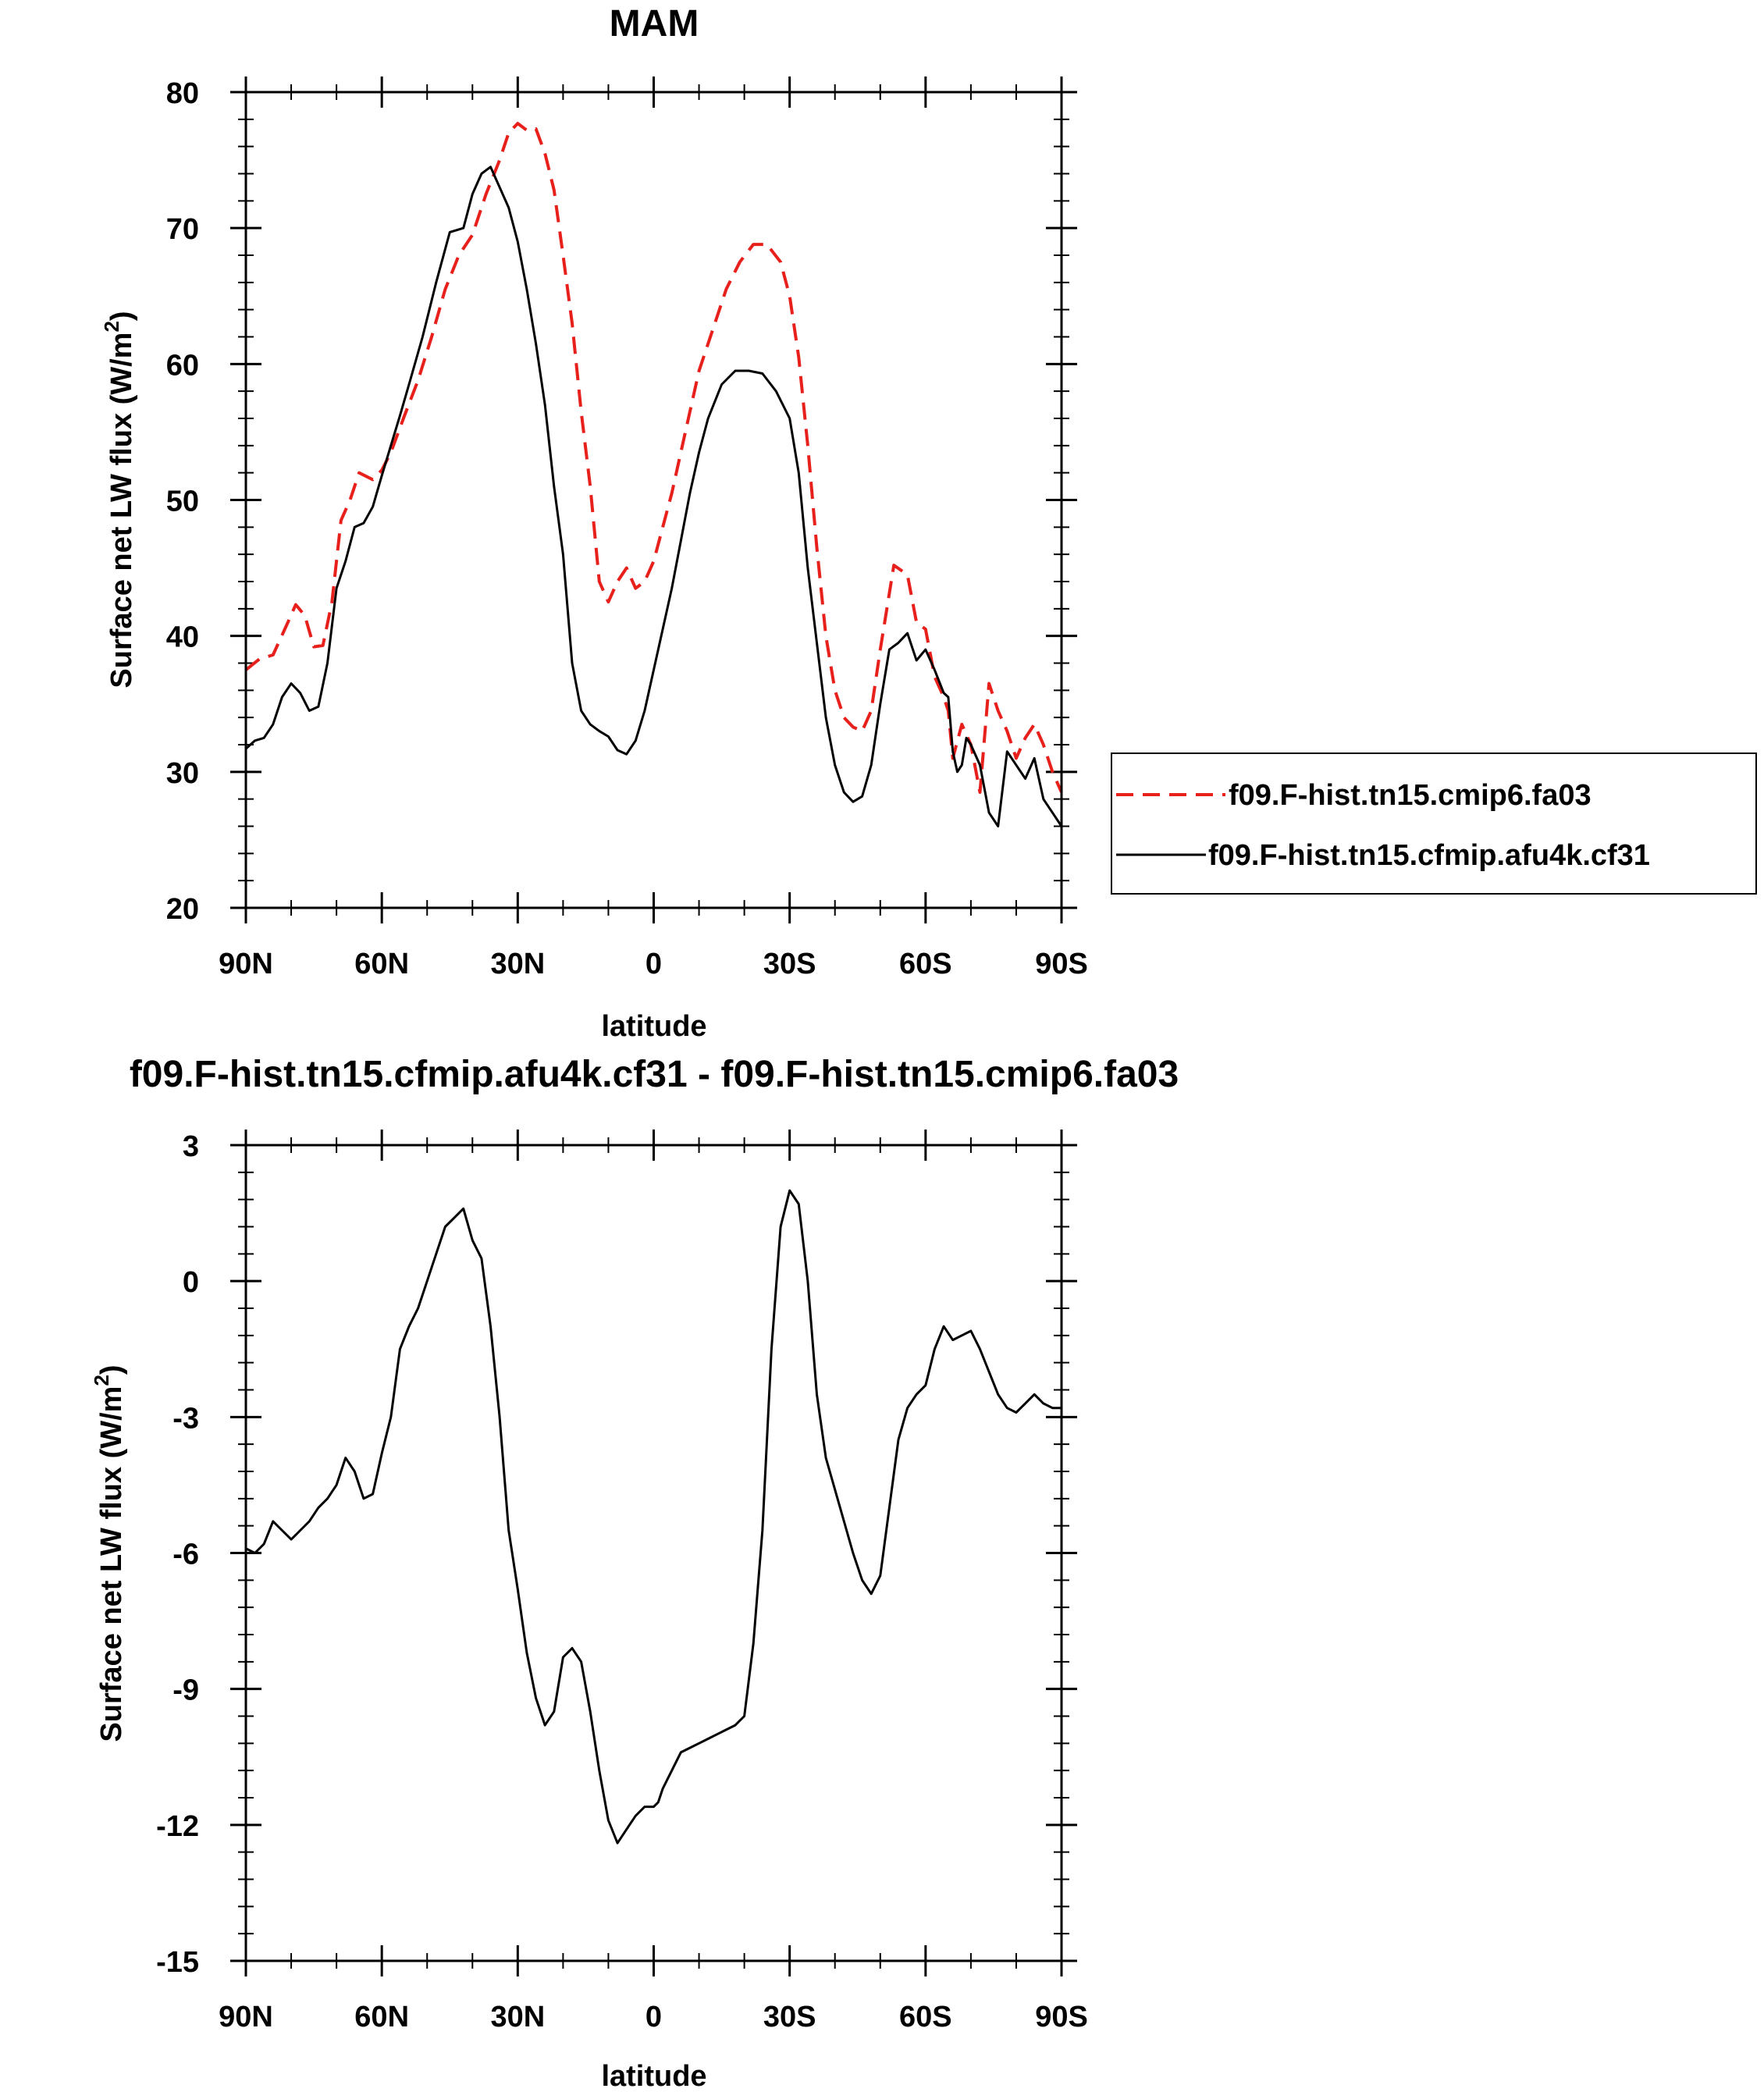 The image size is (1764, 2092). I want to click on y-tick-label: 40, so click(182, 637).